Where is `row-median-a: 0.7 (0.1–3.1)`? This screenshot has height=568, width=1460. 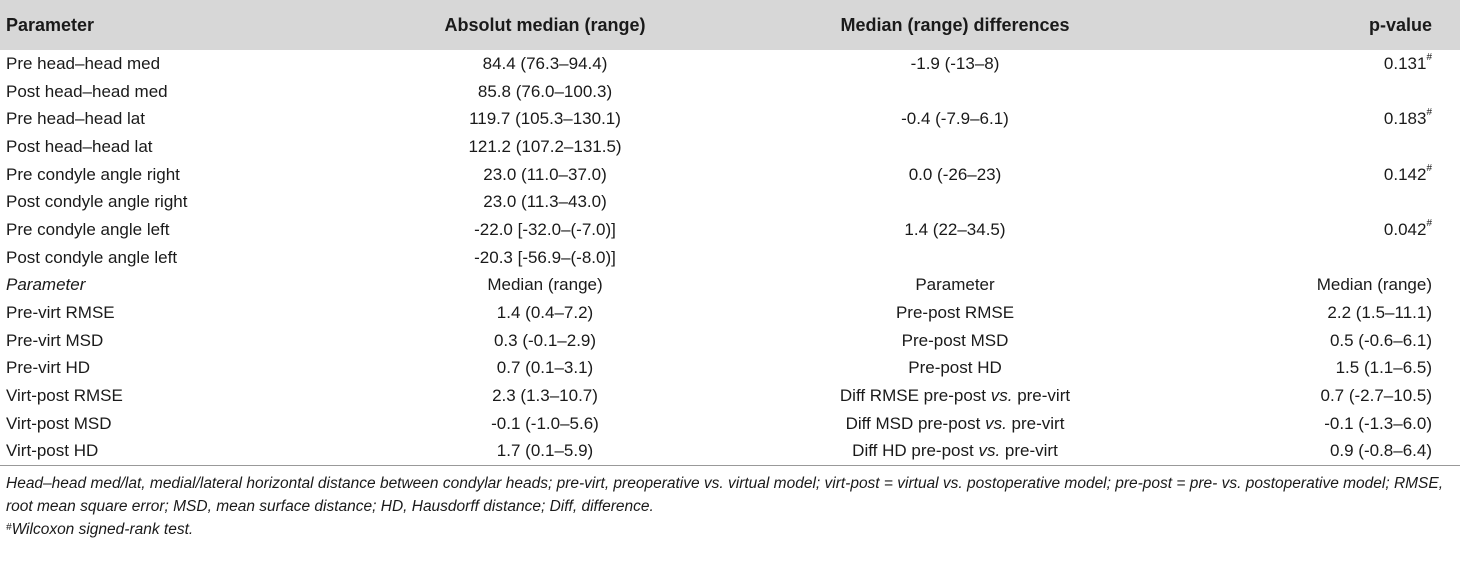 row-median-a: 0.7 (0.1–3.1) is located at coordinates (545, 368).